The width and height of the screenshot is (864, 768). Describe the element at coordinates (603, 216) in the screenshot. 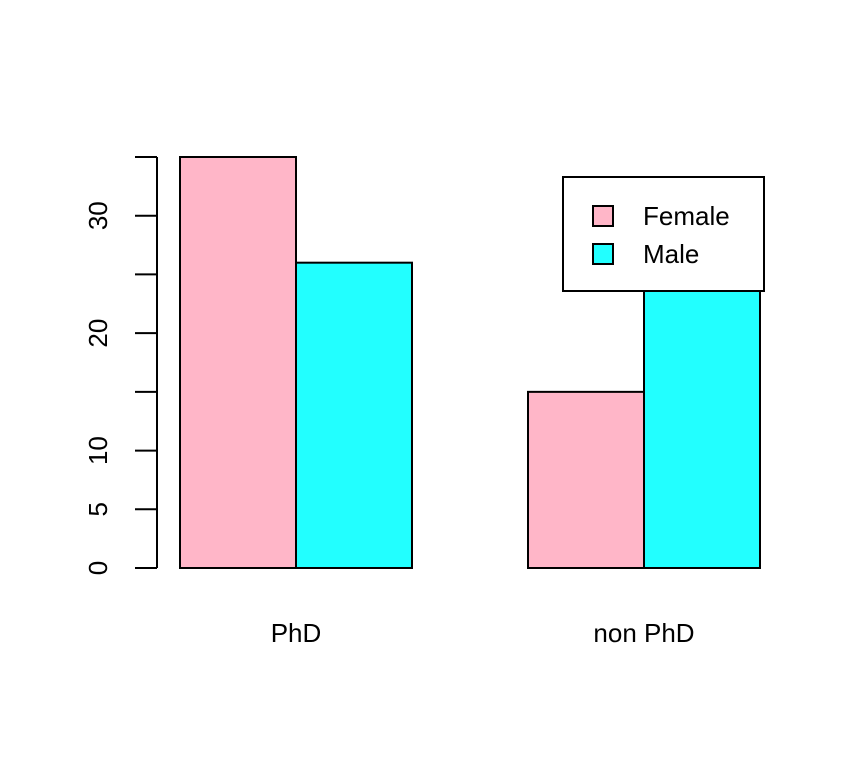

I see `legend-swatch-female` at that location.